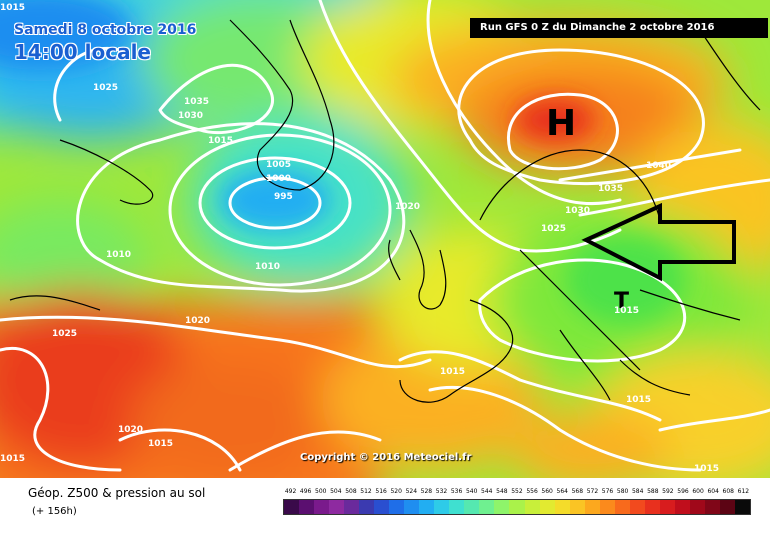  What do you see at coordinates (278, 179) in the screenshot?
I see `isobar-label: 1000` at bounding box center [278, 179].